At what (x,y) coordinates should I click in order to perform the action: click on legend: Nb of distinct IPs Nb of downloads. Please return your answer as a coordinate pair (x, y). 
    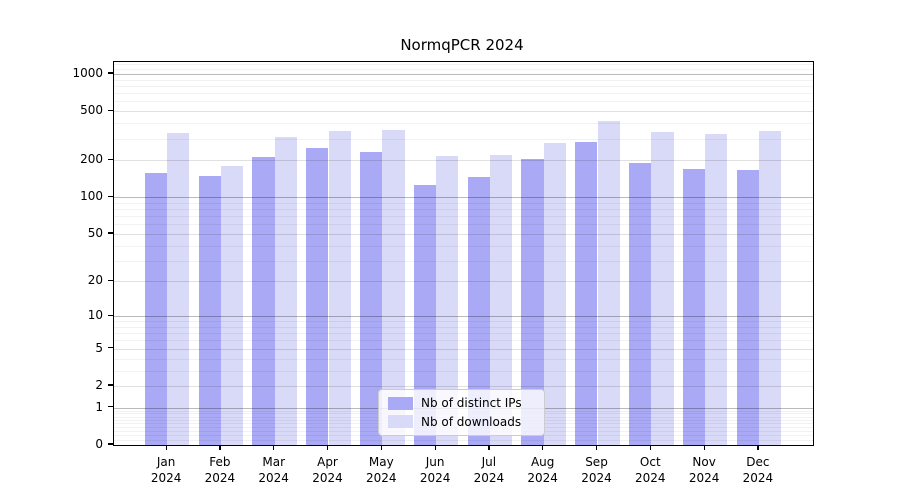
    Looking at the image, I should click on (461, 412).